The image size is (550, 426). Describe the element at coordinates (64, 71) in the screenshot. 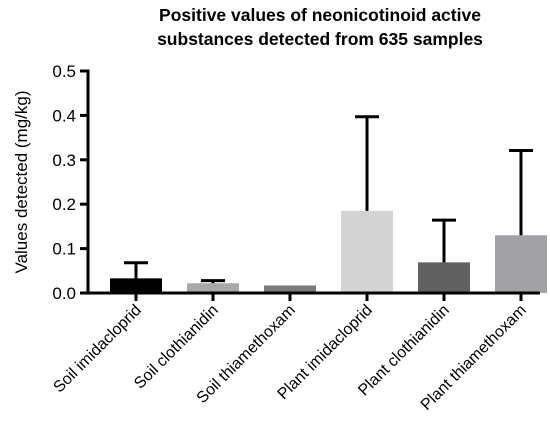

I see `y-tick-label-6: 0.5` at that location.